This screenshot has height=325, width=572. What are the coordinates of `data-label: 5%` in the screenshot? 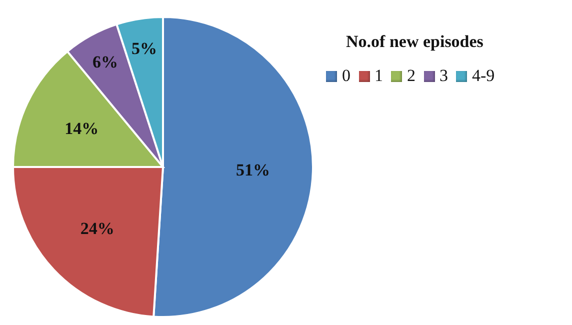 It's located at (144, 48).